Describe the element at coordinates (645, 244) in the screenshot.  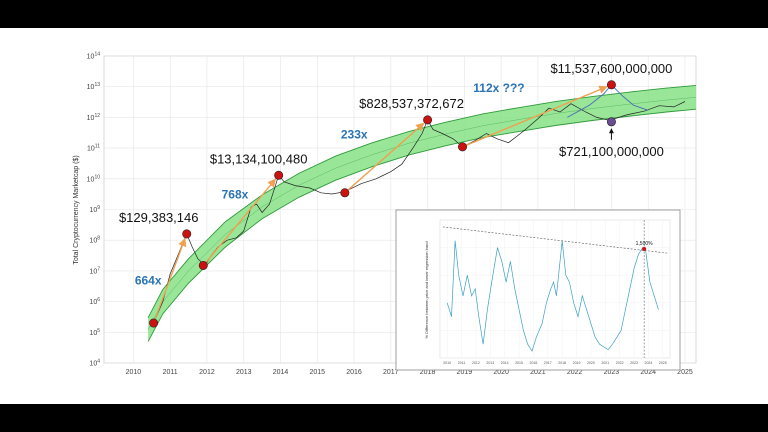
I see `inset-peak-label: 1,500%` at that location.